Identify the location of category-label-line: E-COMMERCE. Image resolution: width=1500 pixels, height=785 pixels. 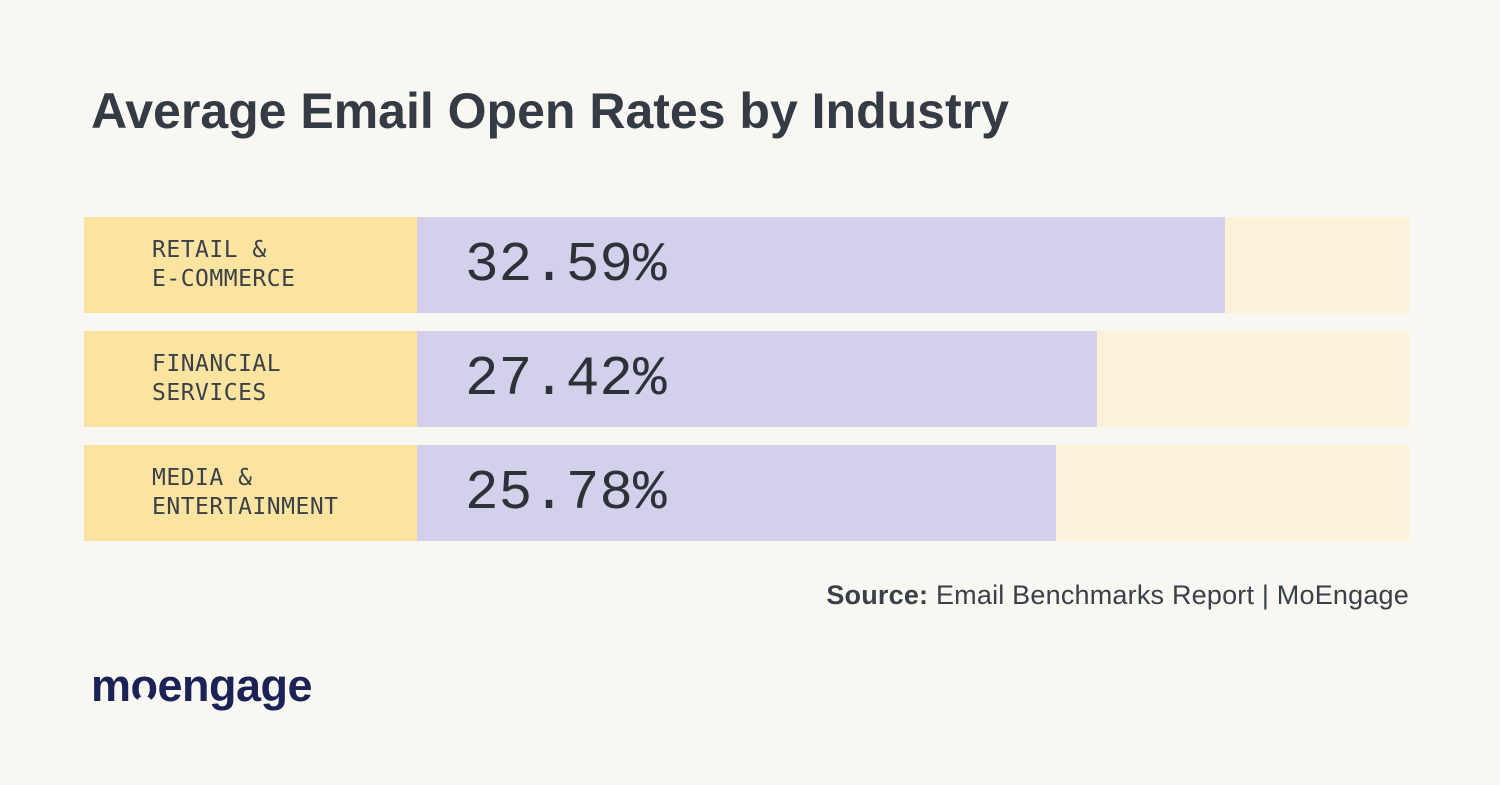
(224, 279).